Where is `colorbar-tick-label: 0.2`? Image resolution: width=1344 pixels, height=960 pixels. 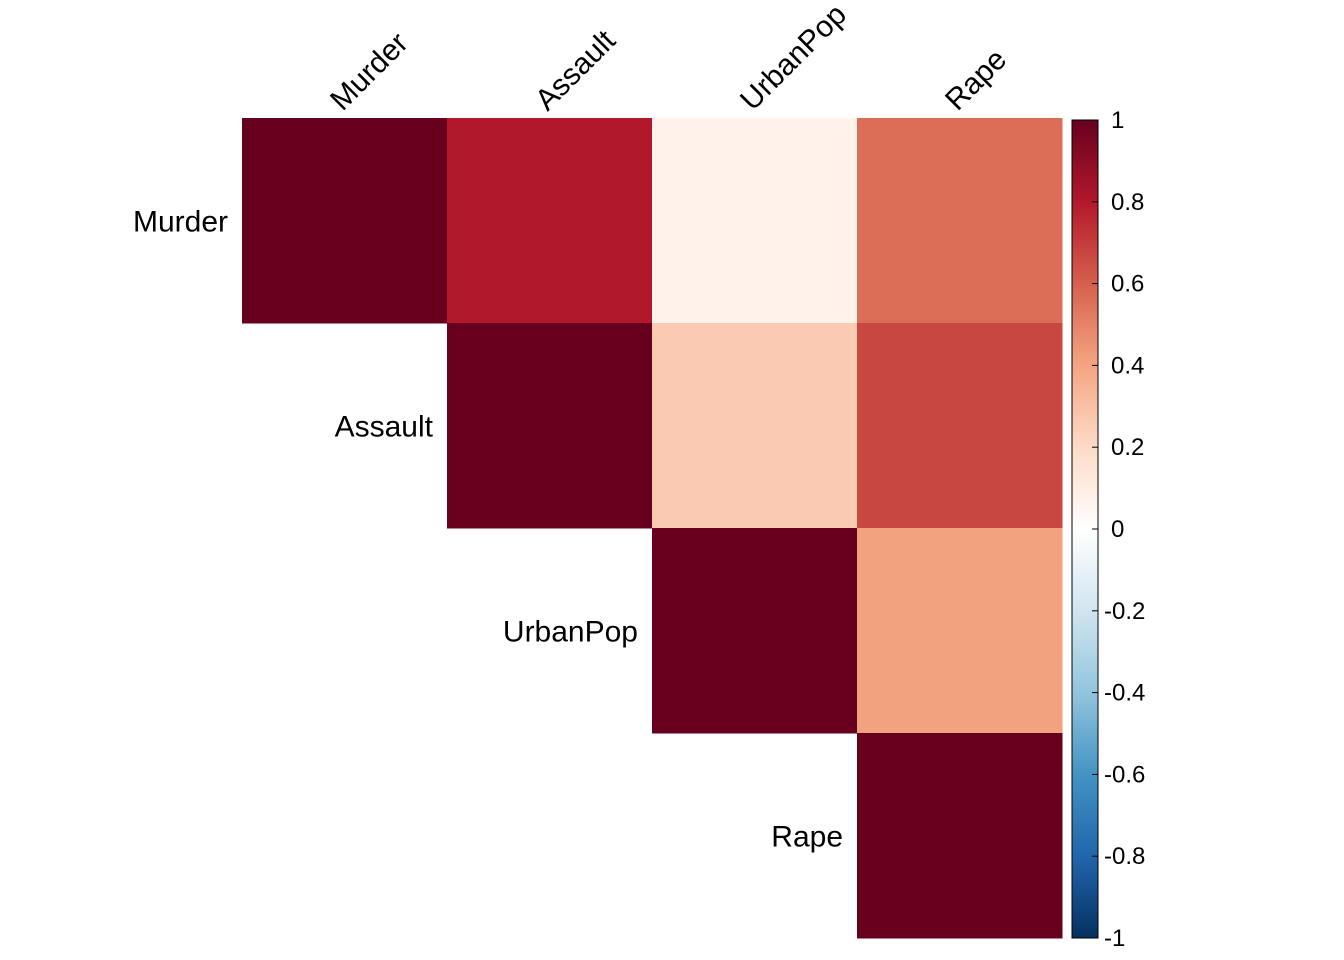
colorbar-tick-label: 0.2 is located at coordinates (1127, 447).